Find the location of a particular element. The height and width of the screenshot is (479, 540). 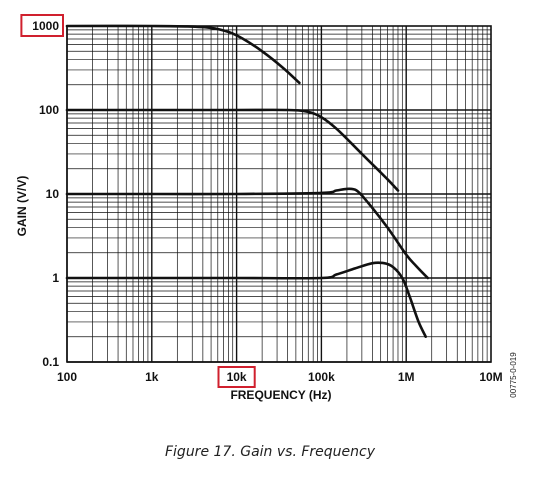

x-tick-labels: 100 1k 10k 100k 1M 10M is located at coordinates (280, 377).